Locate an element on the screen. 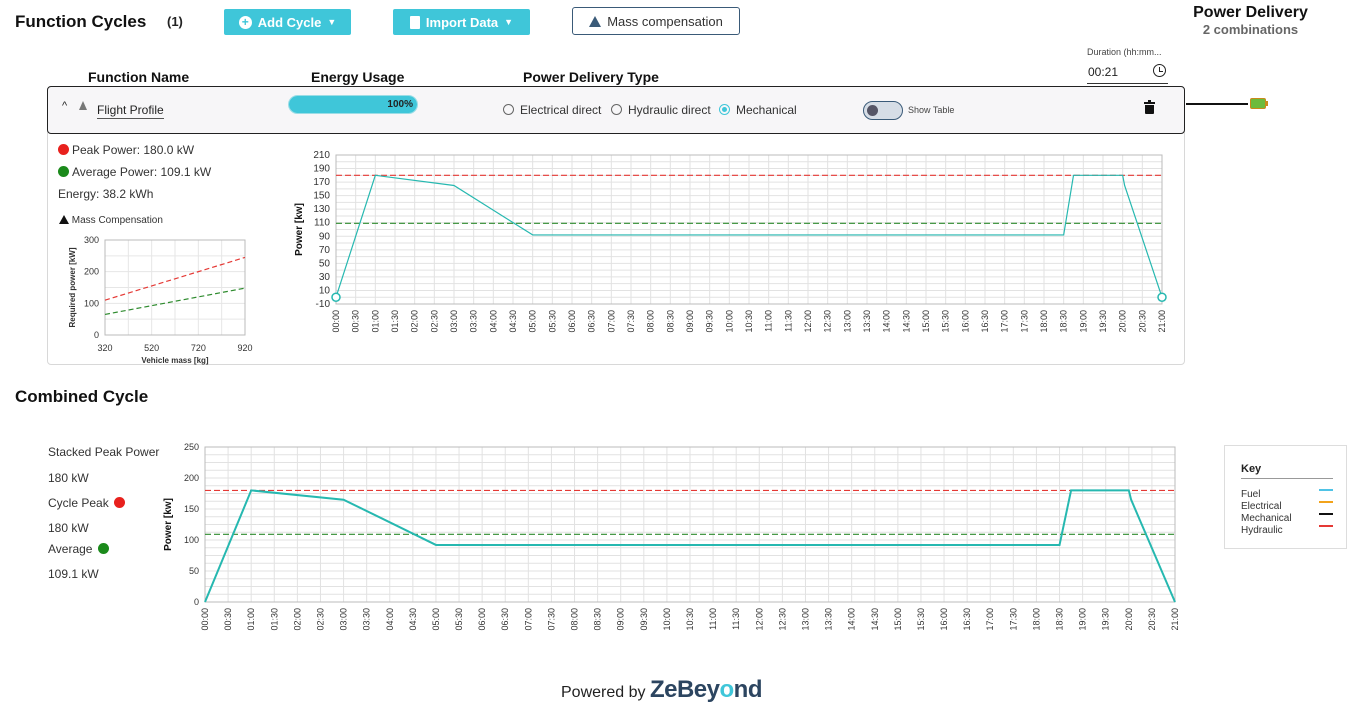  legend-key: Key Fuel Electrical Mechanical Hydraulic is located at coordinates (1285, 497).